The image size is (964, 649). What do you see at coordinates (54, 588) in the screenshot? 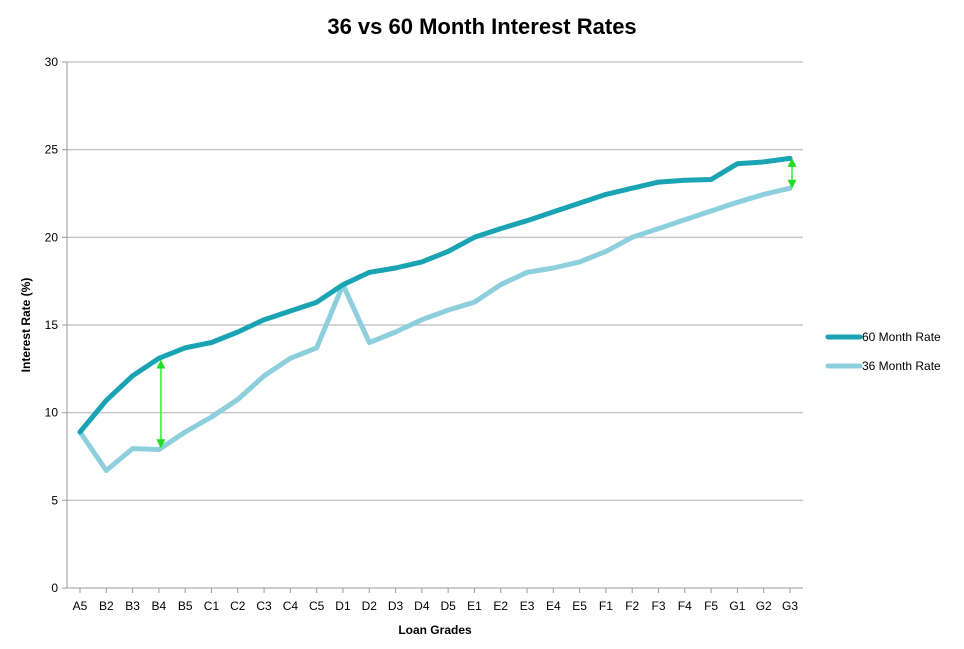
I see `y-tick-label: 0` at bounding box center [54, 588].